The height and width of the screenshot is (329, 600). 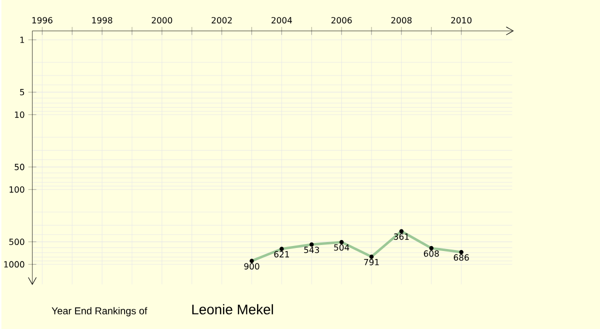 I want to click on data-label: 791, so click(x=371, y=262).